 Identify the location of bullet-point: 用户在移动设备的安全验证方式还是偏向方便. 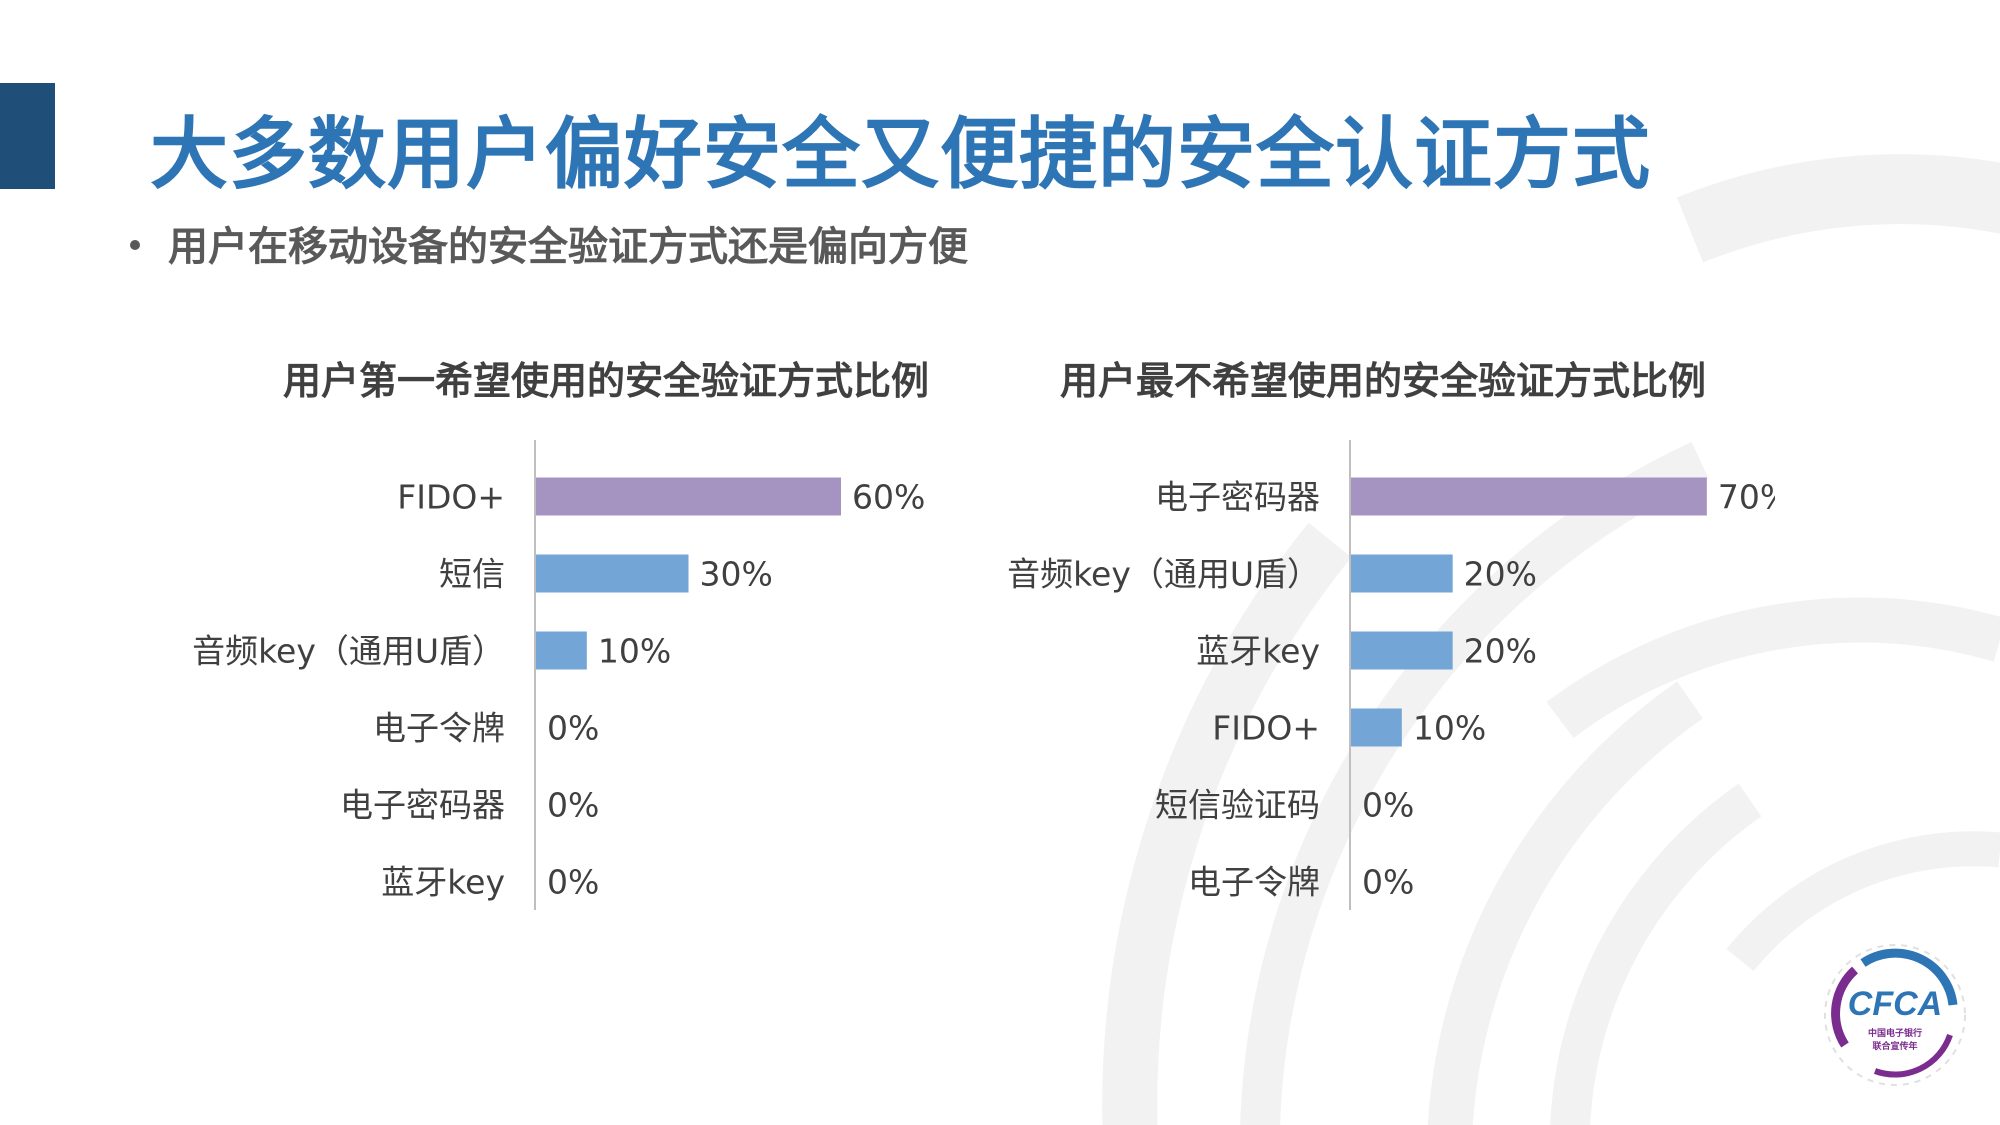
(549, 243).